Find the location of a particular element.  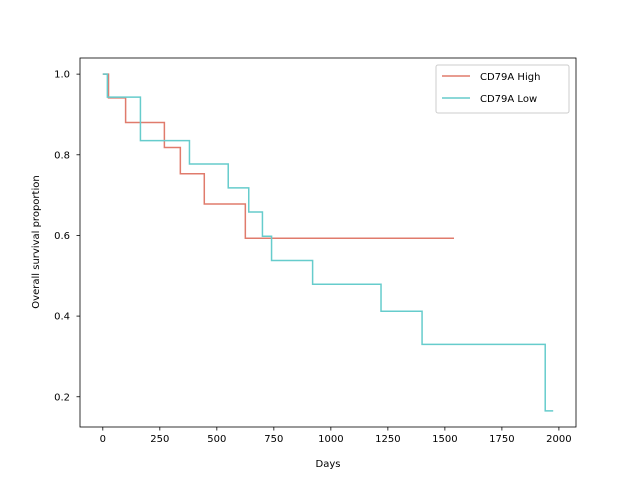

x-tick-label: 1500 is located at coordinates (444, 439).